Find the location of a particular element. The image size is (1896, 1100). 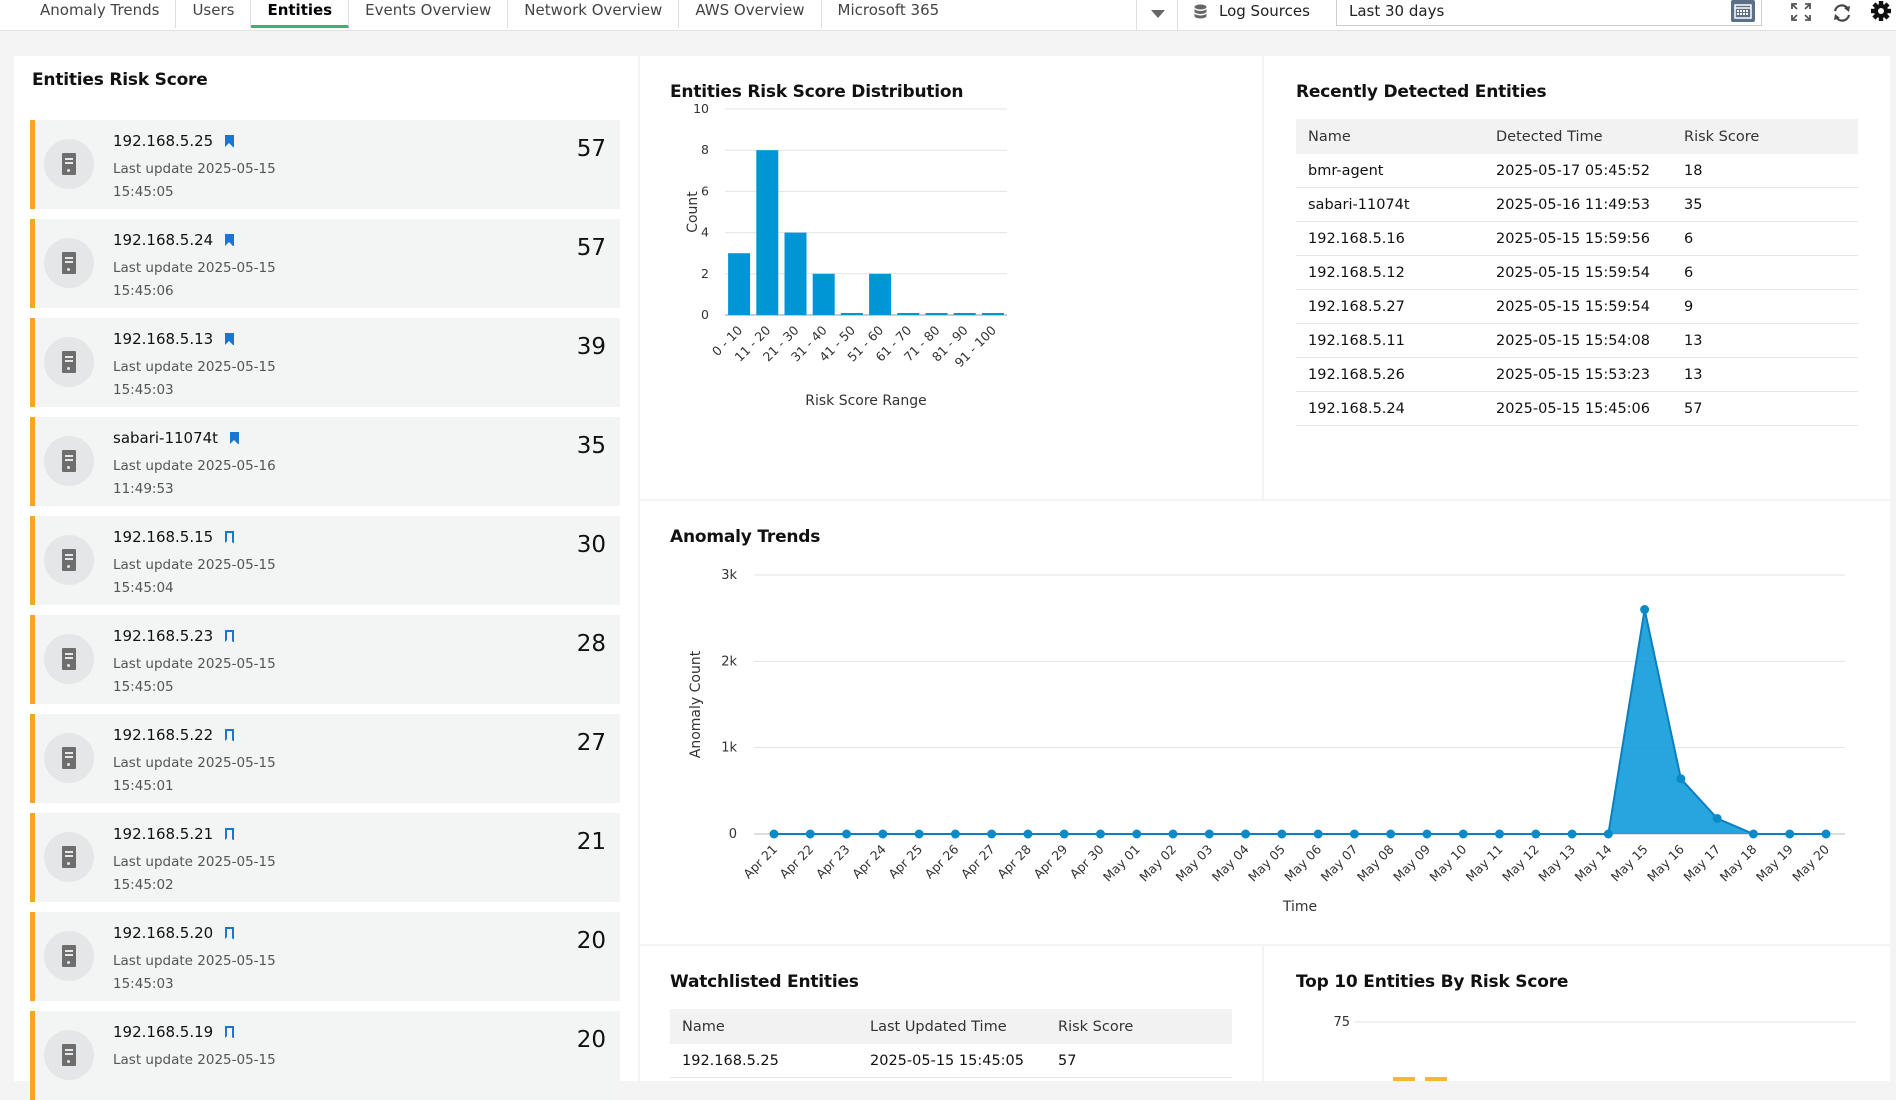

table-cell: 2025-05-17 05:45:52 is located at coordinates (1578, 171).